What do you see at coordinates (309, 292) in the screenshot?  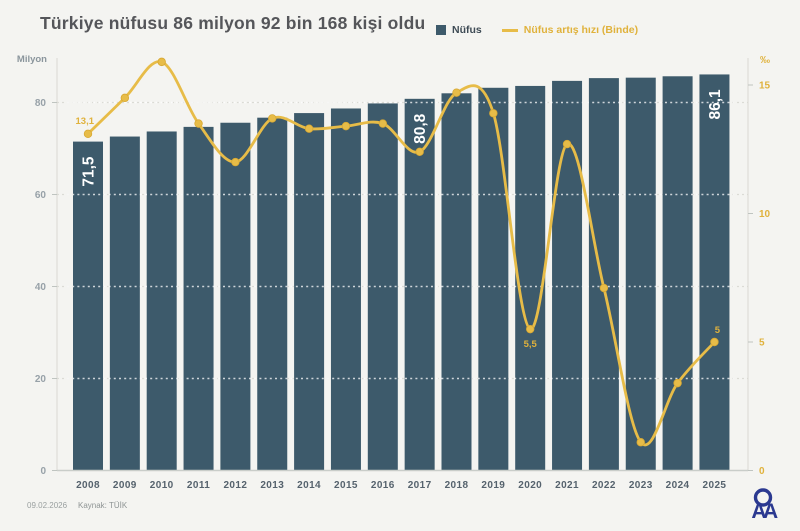 I see `bar-2014` at bounding box center [309, 292].